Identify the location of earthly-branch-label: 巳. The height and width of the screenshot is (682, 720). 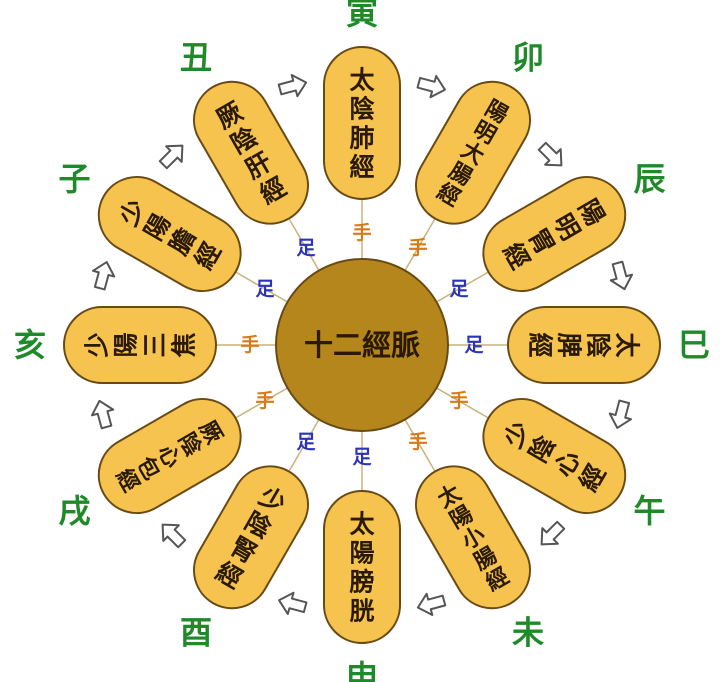
(694, 345).